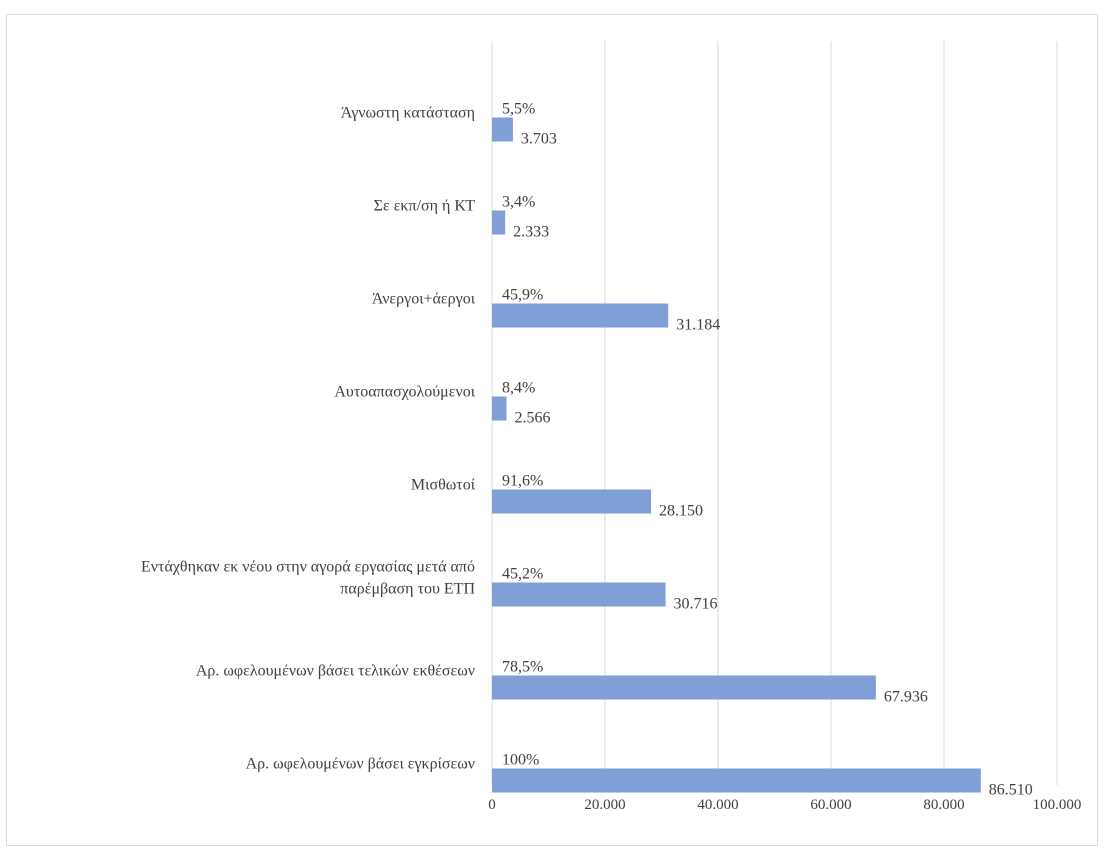  What do you see at coordinates (531, 232) in the screenshot?
I see `value-label: 2.333` at bounding box center [531, 232].